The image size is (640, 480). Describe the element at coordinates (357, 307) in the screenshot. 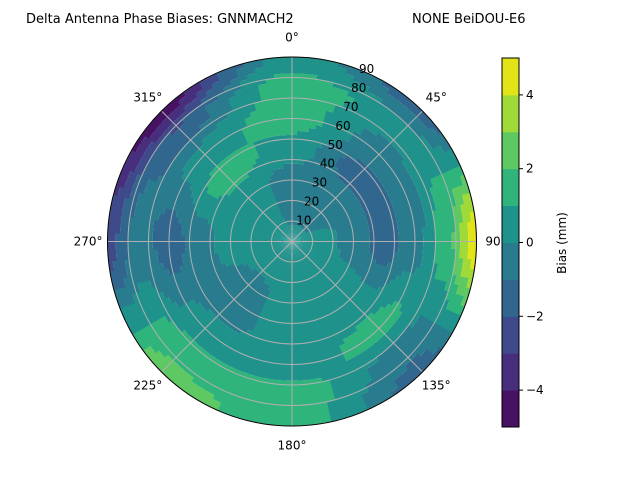

I see `angular-gridline` at that location.